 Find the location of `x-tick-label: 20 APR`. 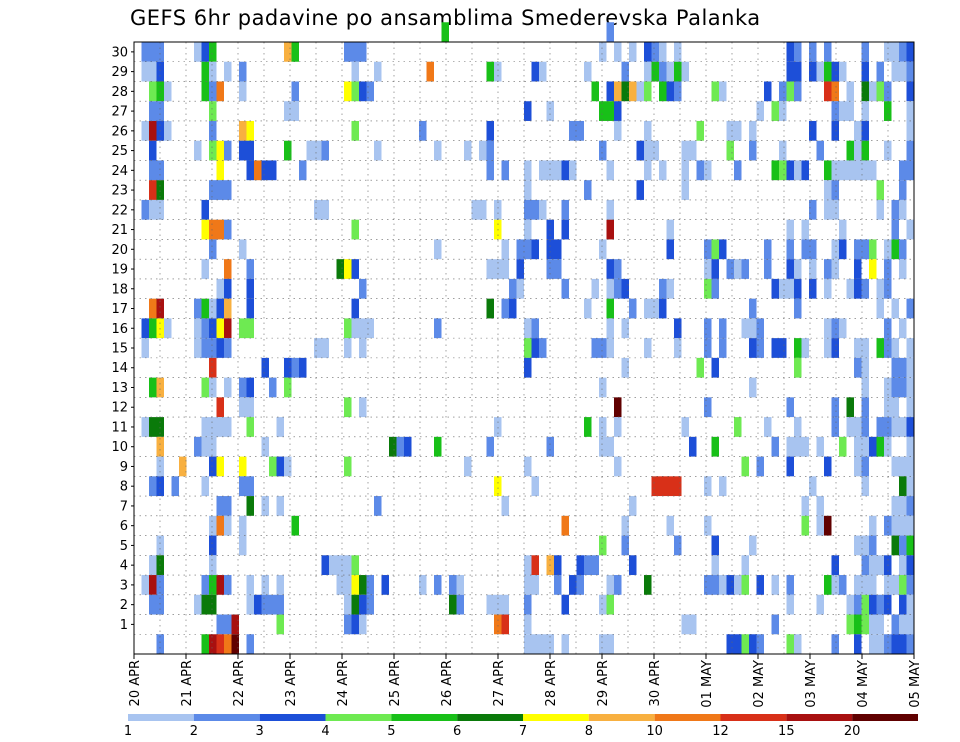

x-tick-label: 20 APR is located at coordinates (135, 683).